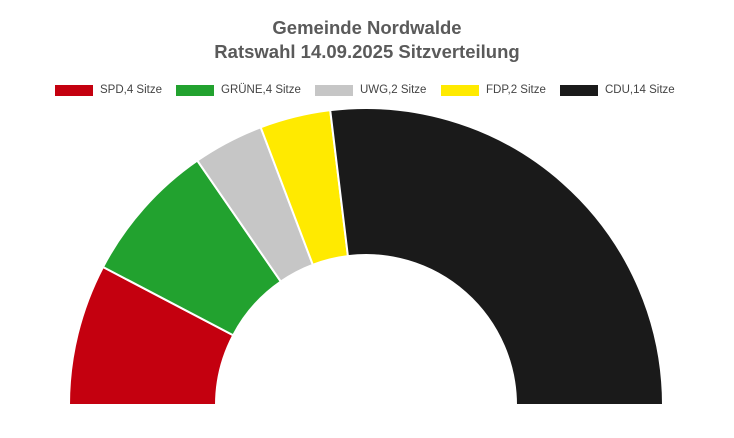 The height and width of the screenshot is (438, 734). What do you see at coordinates (74, 90) in the screenshot?
I see `legend-swatch-spd` at bounding box center [74, 90].